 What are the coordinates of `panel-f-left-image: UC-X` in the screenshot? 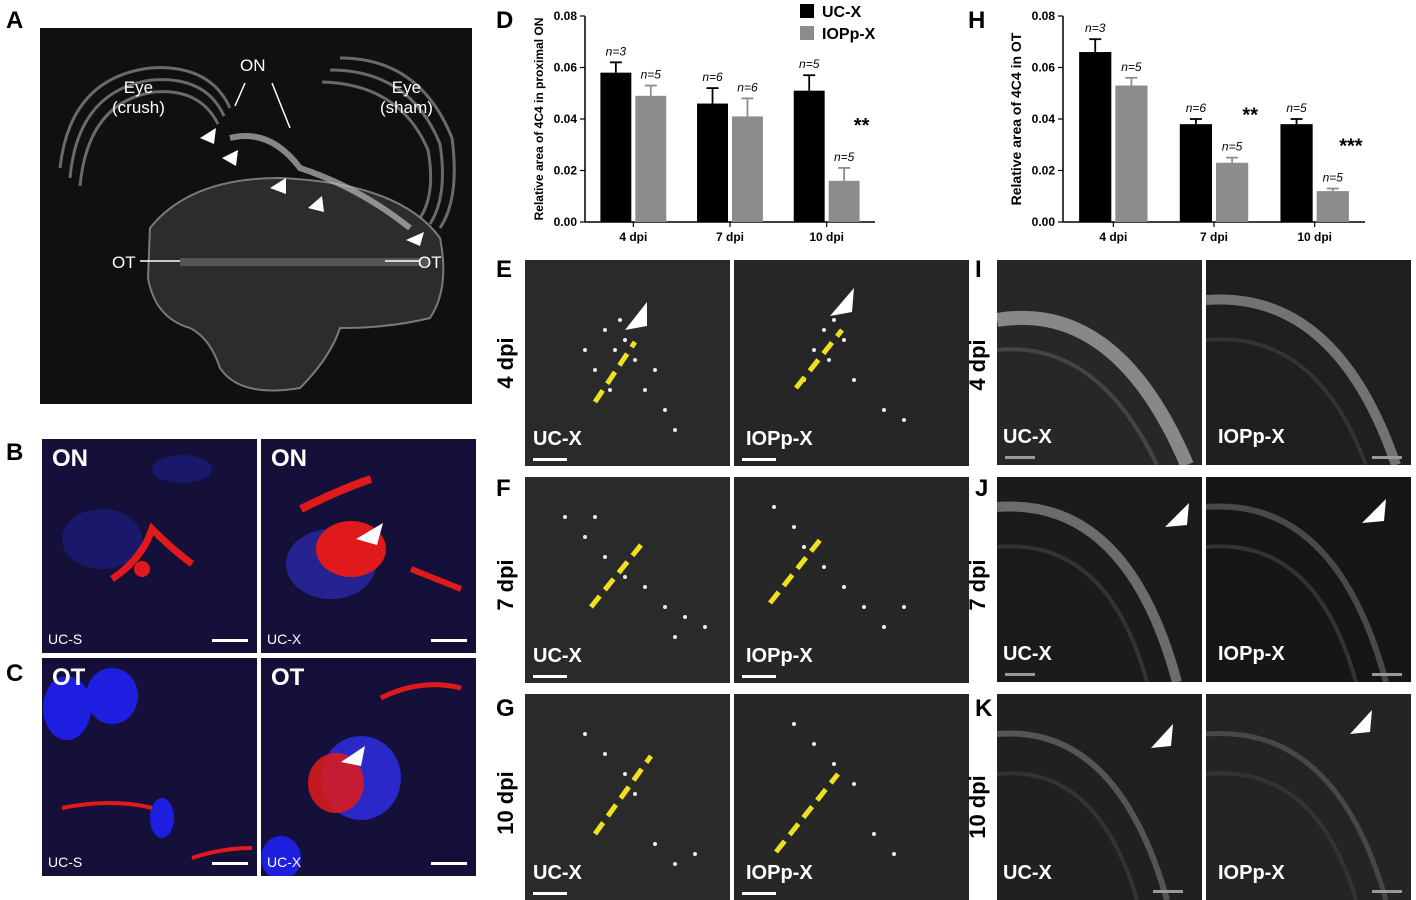 It's located at (627, 580).